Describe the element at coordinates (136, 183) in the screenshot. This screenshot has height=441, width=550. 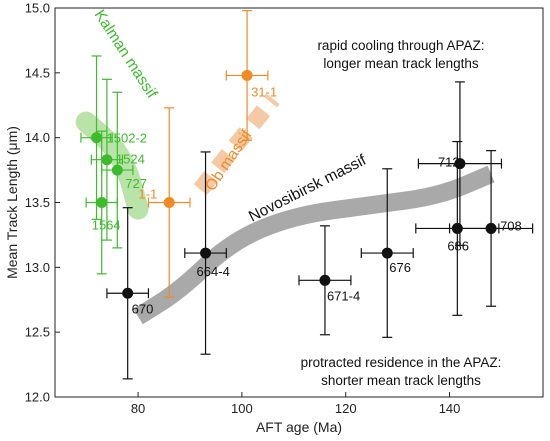
I see `point-label-727: 727` at that location.